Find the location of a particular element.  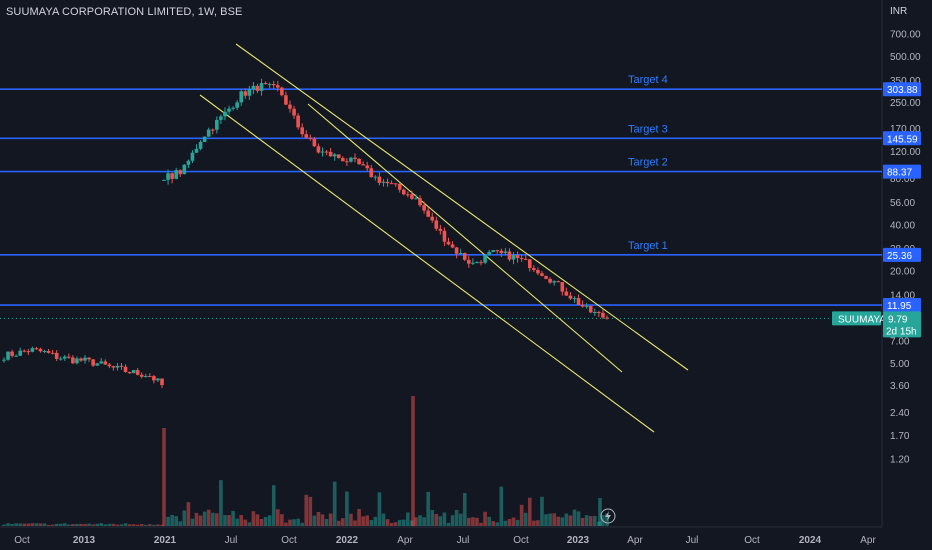

time-tick-label: Oct is located at coordinates (289, 540).